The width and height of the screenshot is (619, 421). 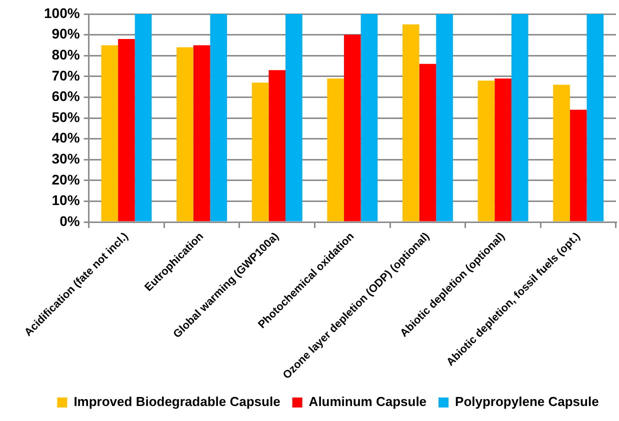 What do you see at coordinates (527, 402) in the screenshot?
I see `legend-label: Polypropylene Capsule` at bounding box center [527, 402].